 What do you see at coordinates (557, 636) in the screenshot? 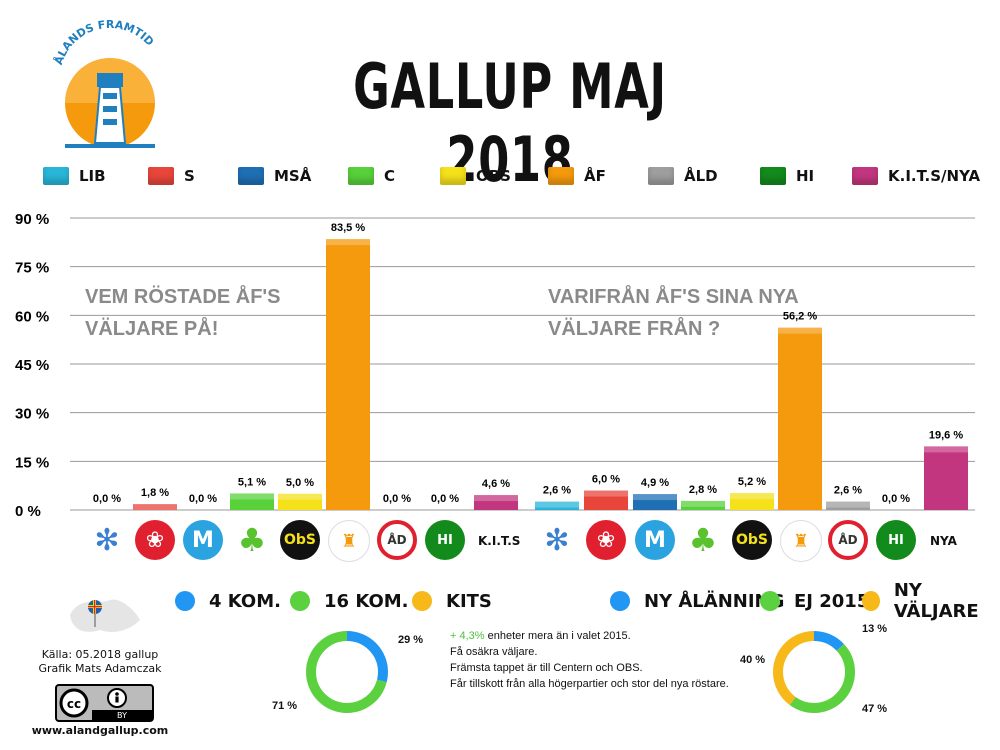
I see `note-line-1-text: enheter mera än i valet 2015.` at bounding box center [557, 636].